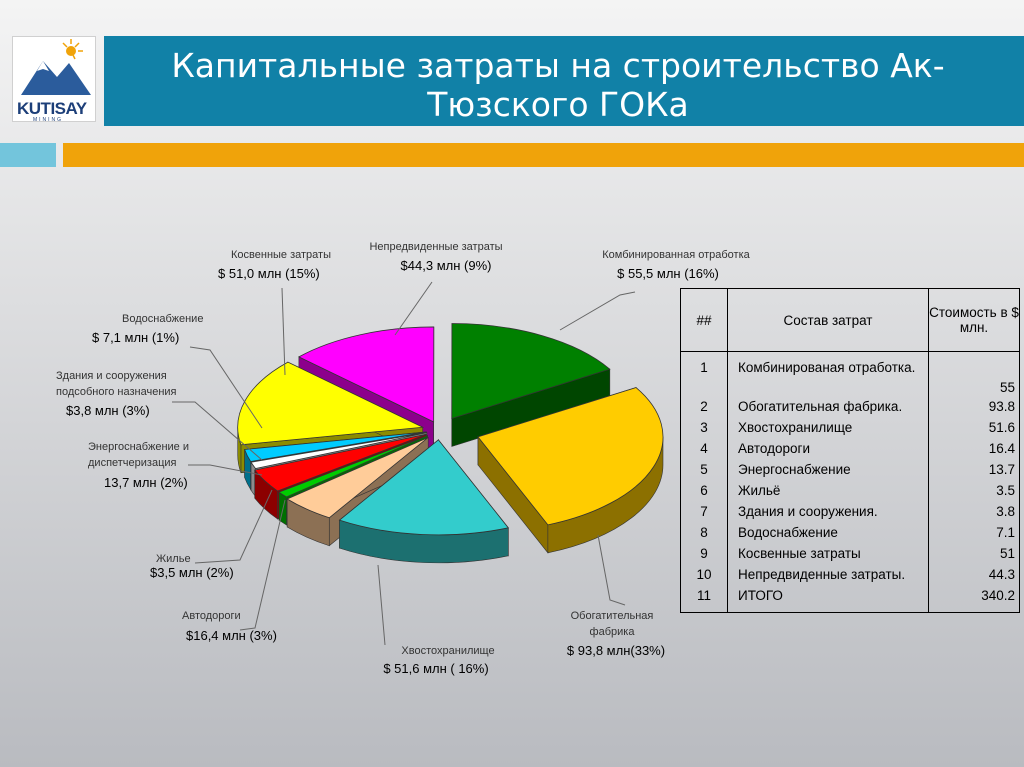 Image resolution: width=1024 pixels, height=767 pixels. Describe the element at coordinates (192, 572) in the screenshot. I see `label-housing-value: $3,5 млн (2%)` at that location.